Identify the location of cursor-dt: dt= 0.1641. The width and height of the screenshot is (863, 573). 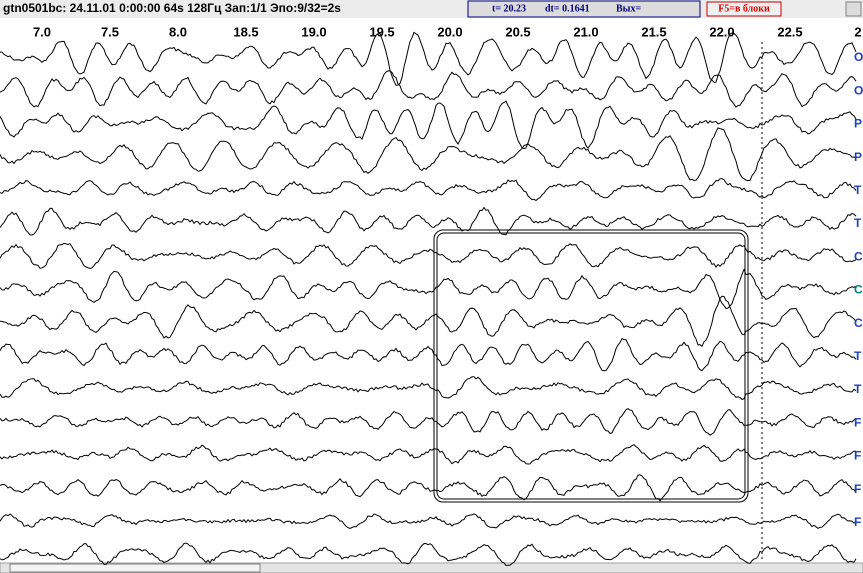
(567, 8).